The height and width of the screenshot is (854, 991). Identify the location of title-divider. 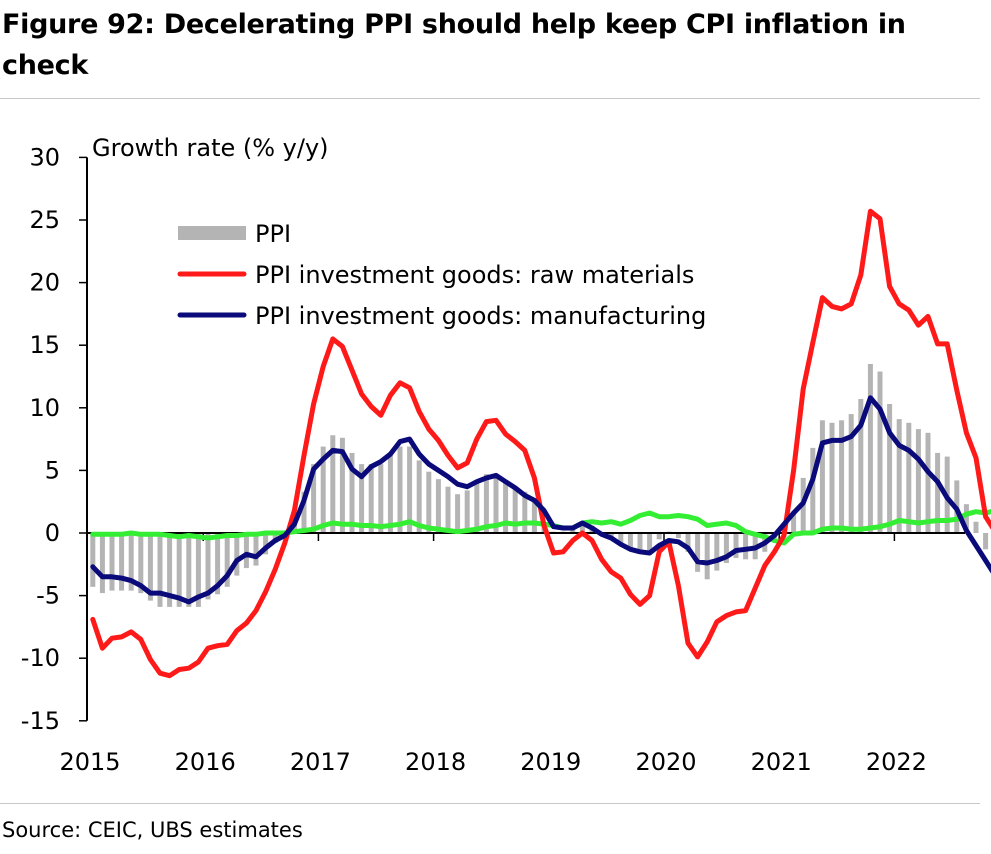
(490, 98).